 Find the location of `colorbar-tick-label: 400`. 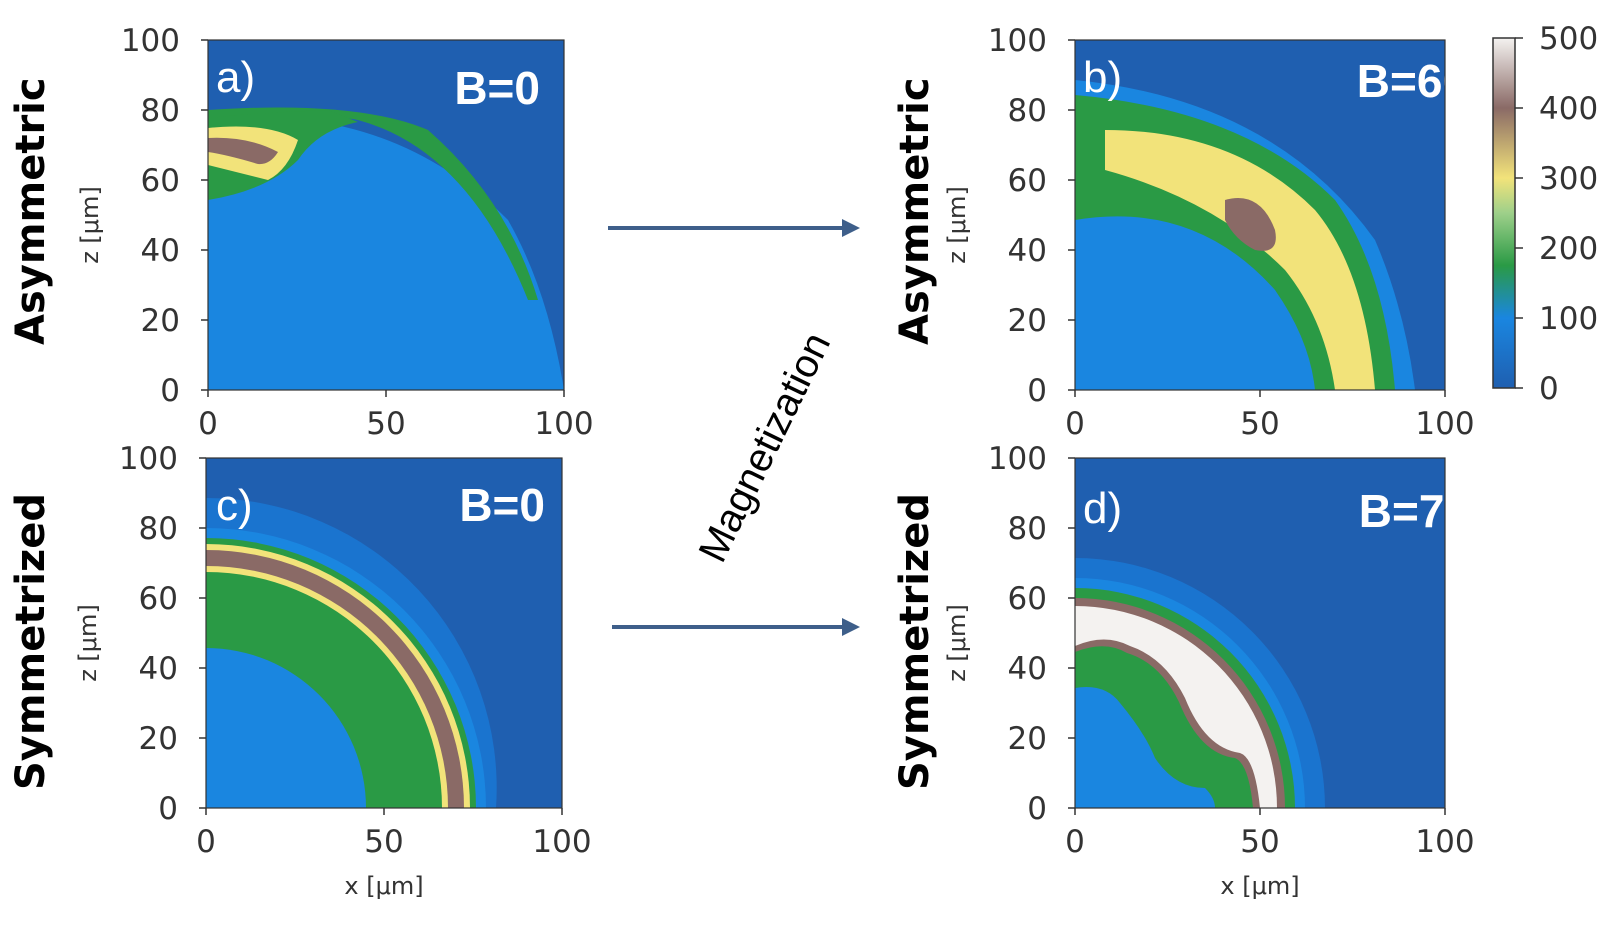

colorbar-tick-label: 400 is located at coordinates (1568, 109).